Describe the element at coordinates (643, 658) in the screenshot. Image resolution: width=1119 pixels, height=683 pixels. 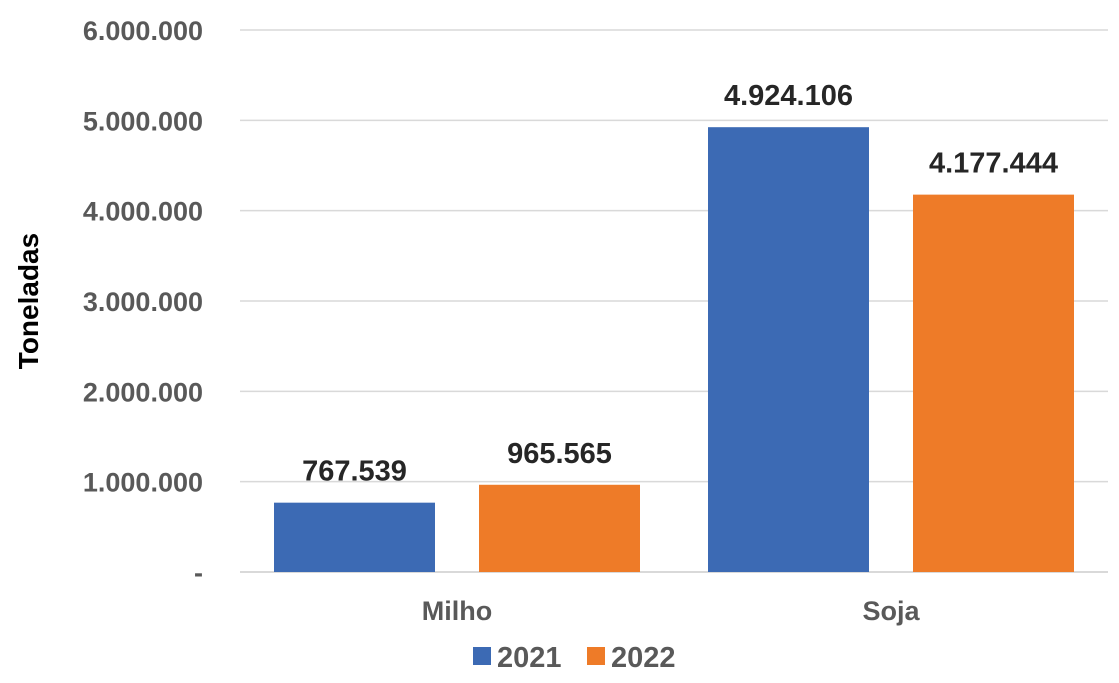
I see `legend-label: 2022` at that location.